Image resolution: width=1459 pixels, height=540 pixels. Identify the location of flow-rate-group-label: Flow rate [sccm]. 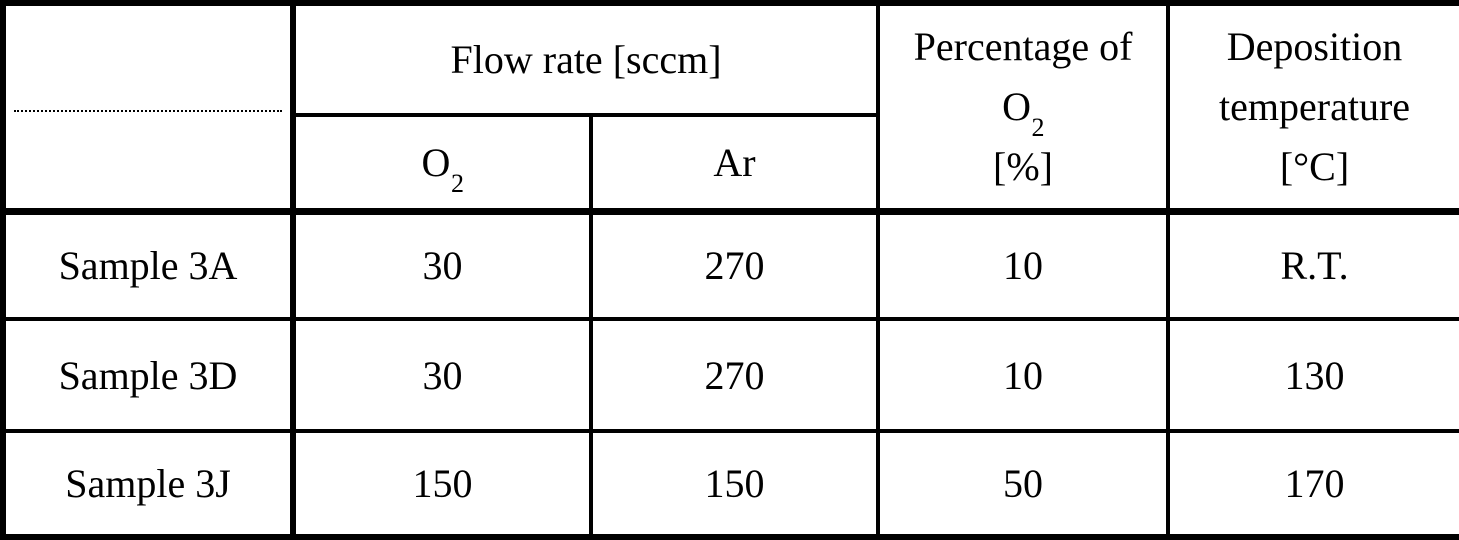
(586, 59).